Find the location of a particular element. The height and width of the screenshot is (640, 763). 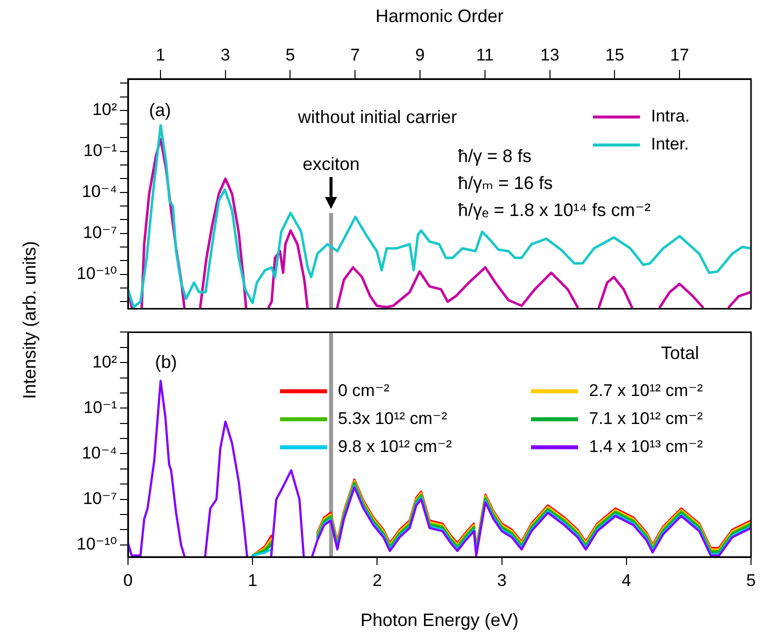

legend-title: Total is located at coordinates (680, 353).